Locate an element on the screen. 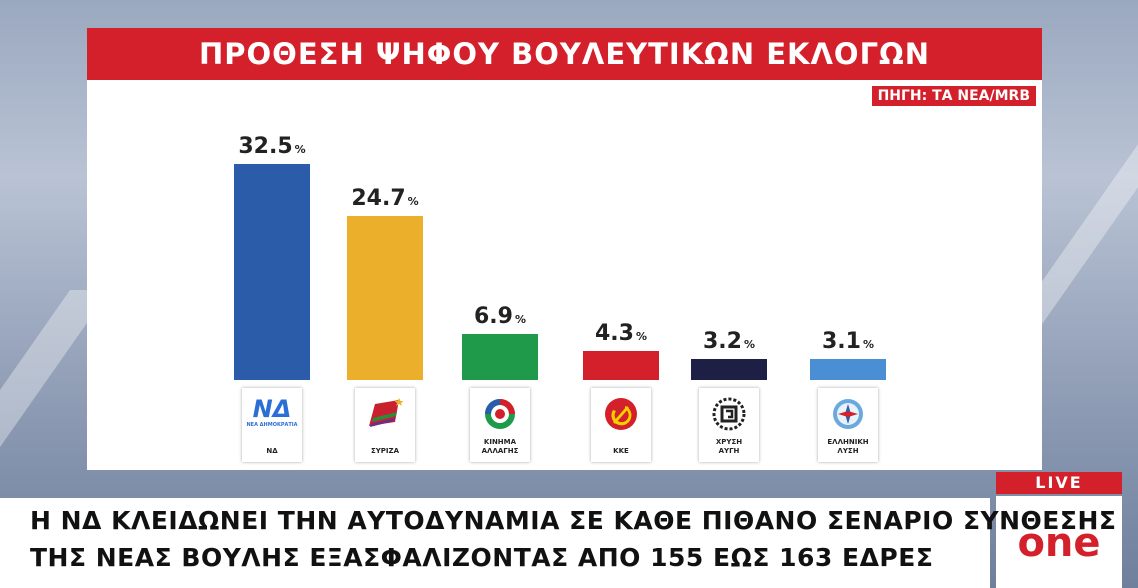 This screenshot has height=588, width=1138. meander-wreath-icon is located at coordinates (729, 414).